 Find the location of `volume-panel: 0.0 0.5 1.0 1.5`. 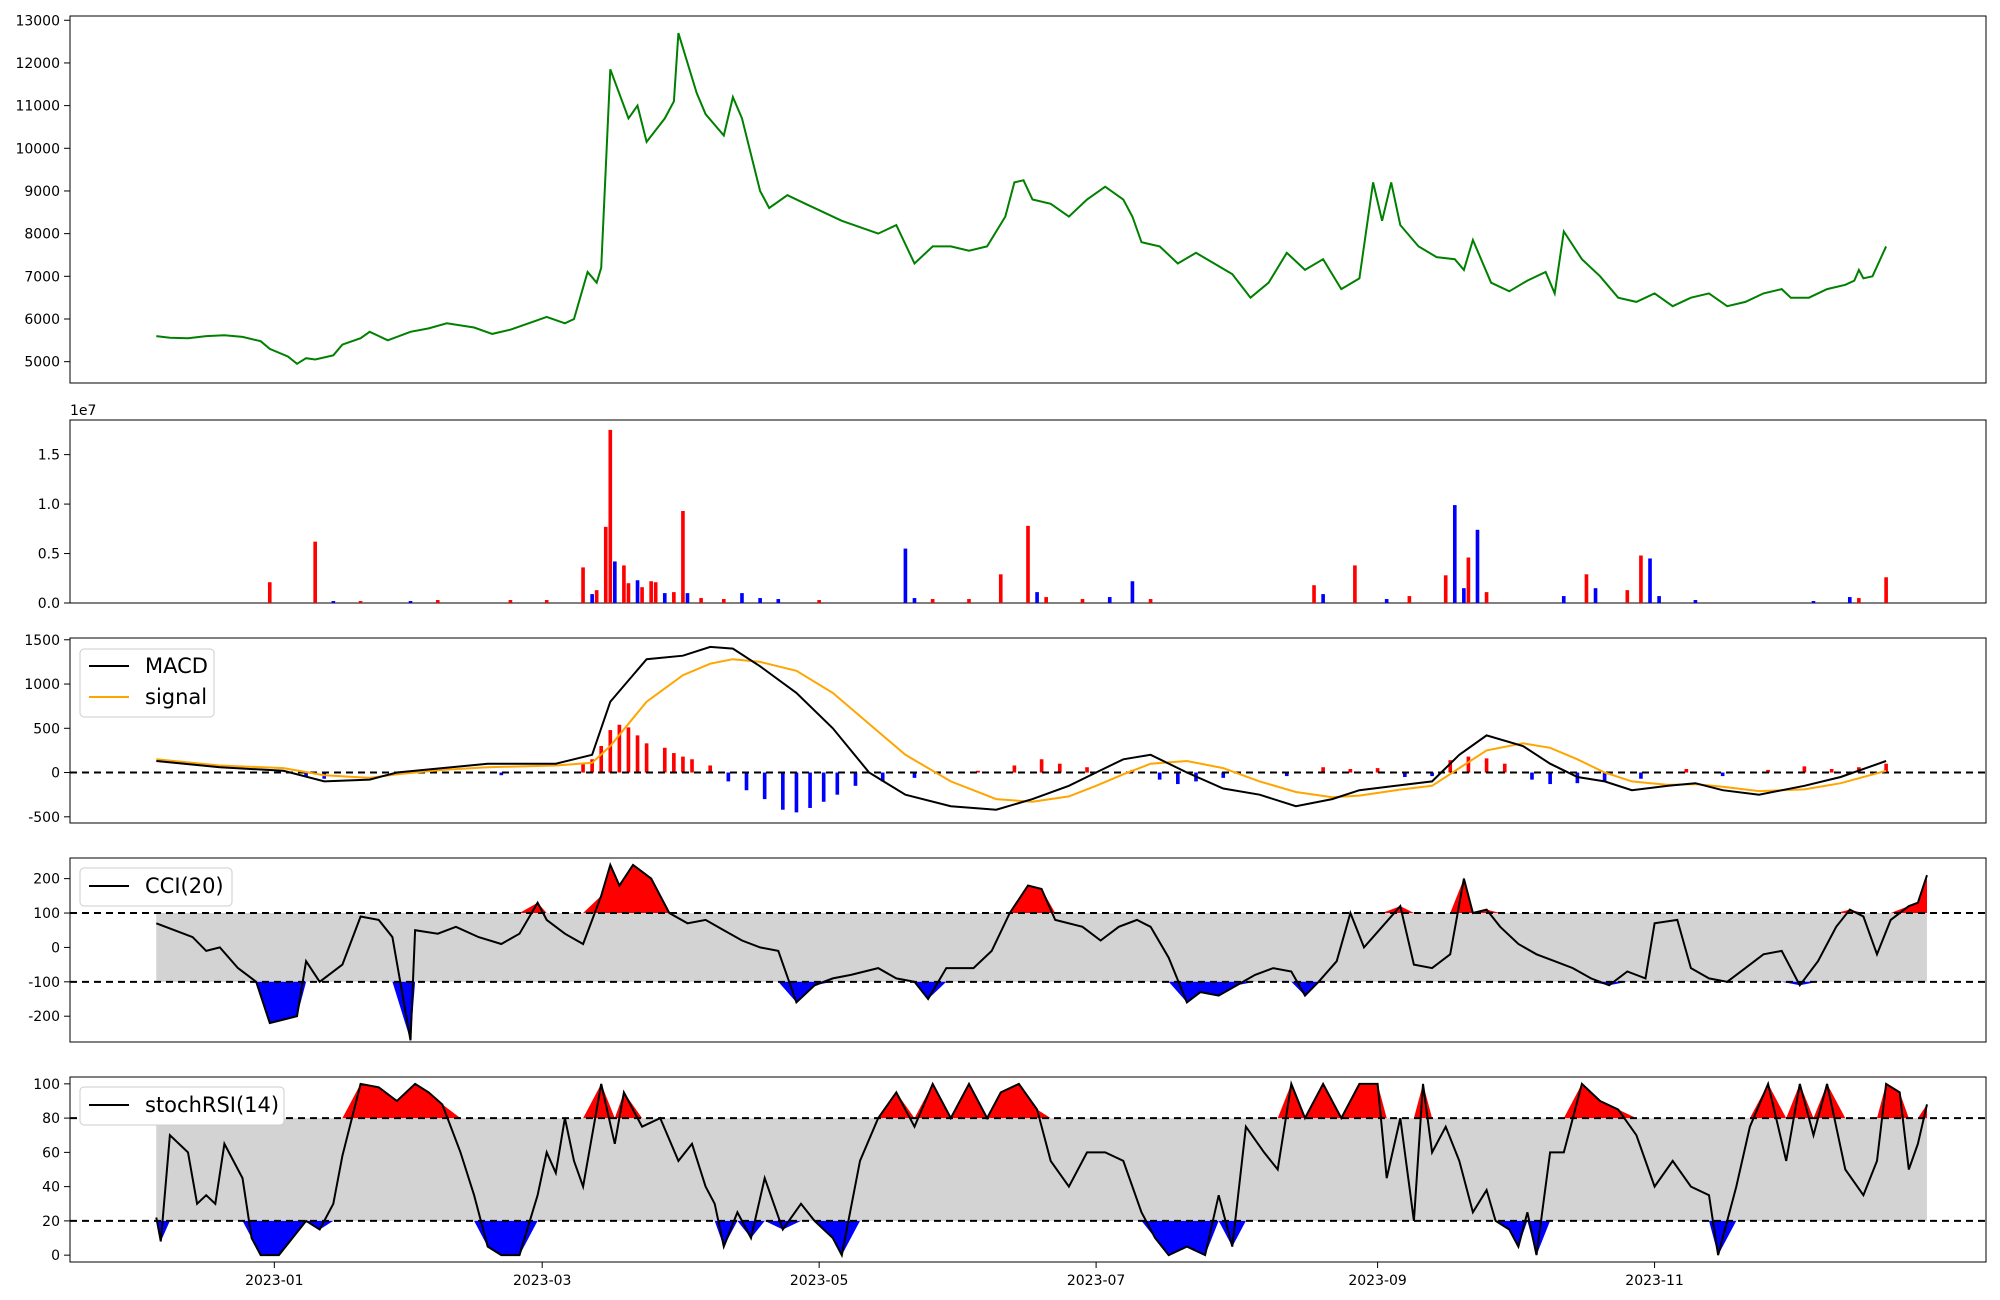

volume-panel: 0.0 0.5 1.0 1.5 is located at coordinates (1012, 515).